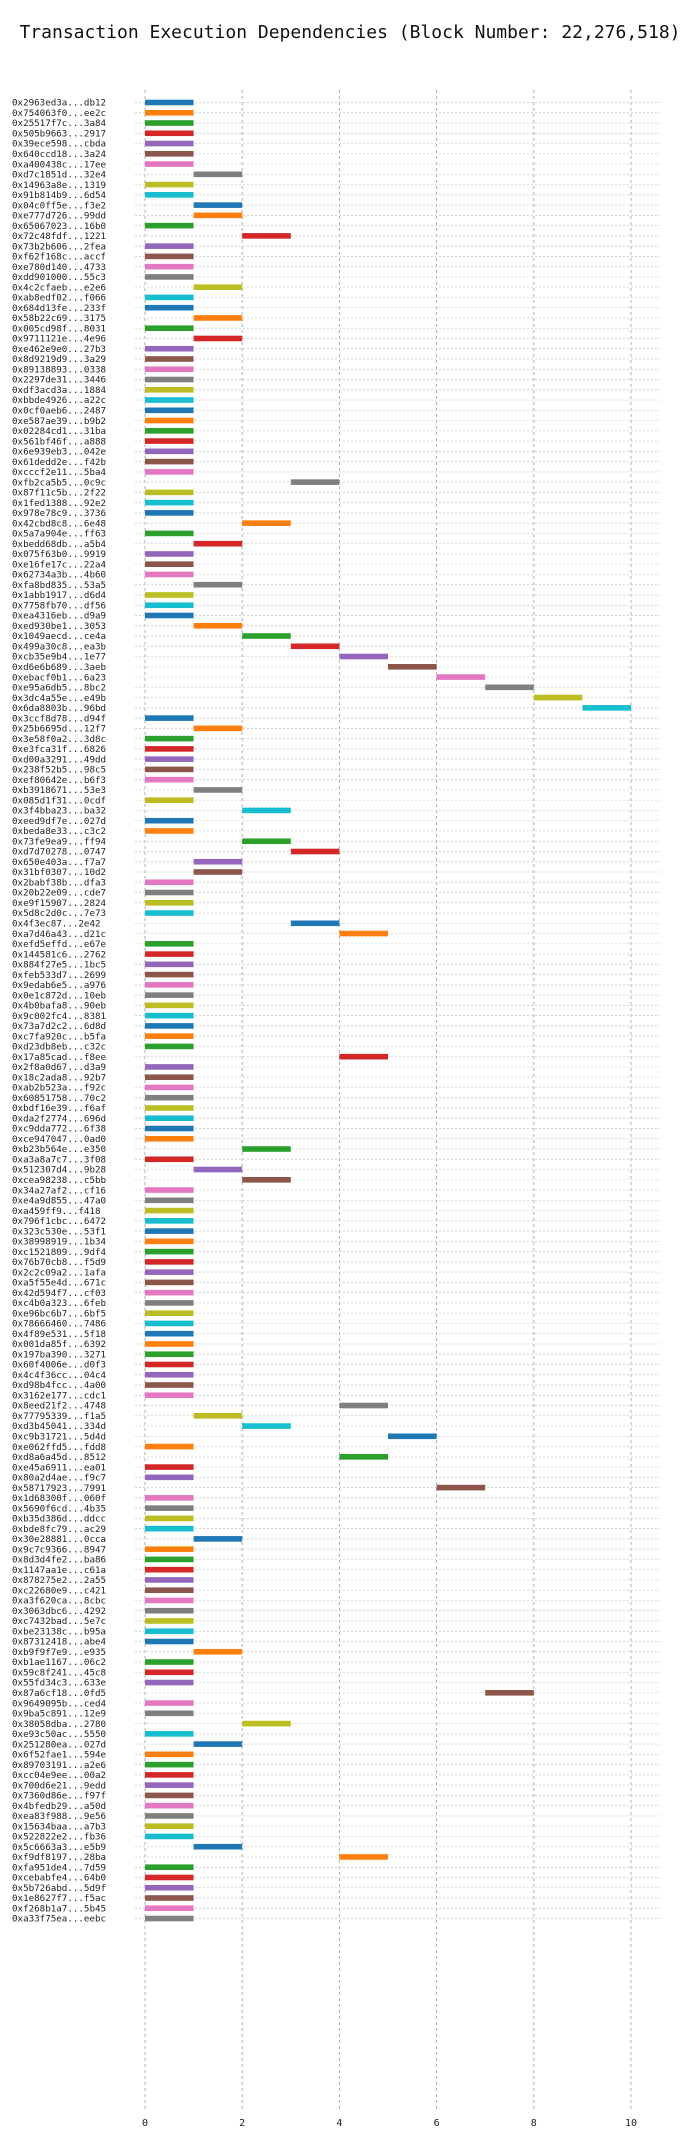 This screenshot has width=700, height=2136. What do you see at coordinates (59, 216) in the screenshot?
I see `transaction-label: 0xe777d726...99dd` at bounding box center [59, 216].